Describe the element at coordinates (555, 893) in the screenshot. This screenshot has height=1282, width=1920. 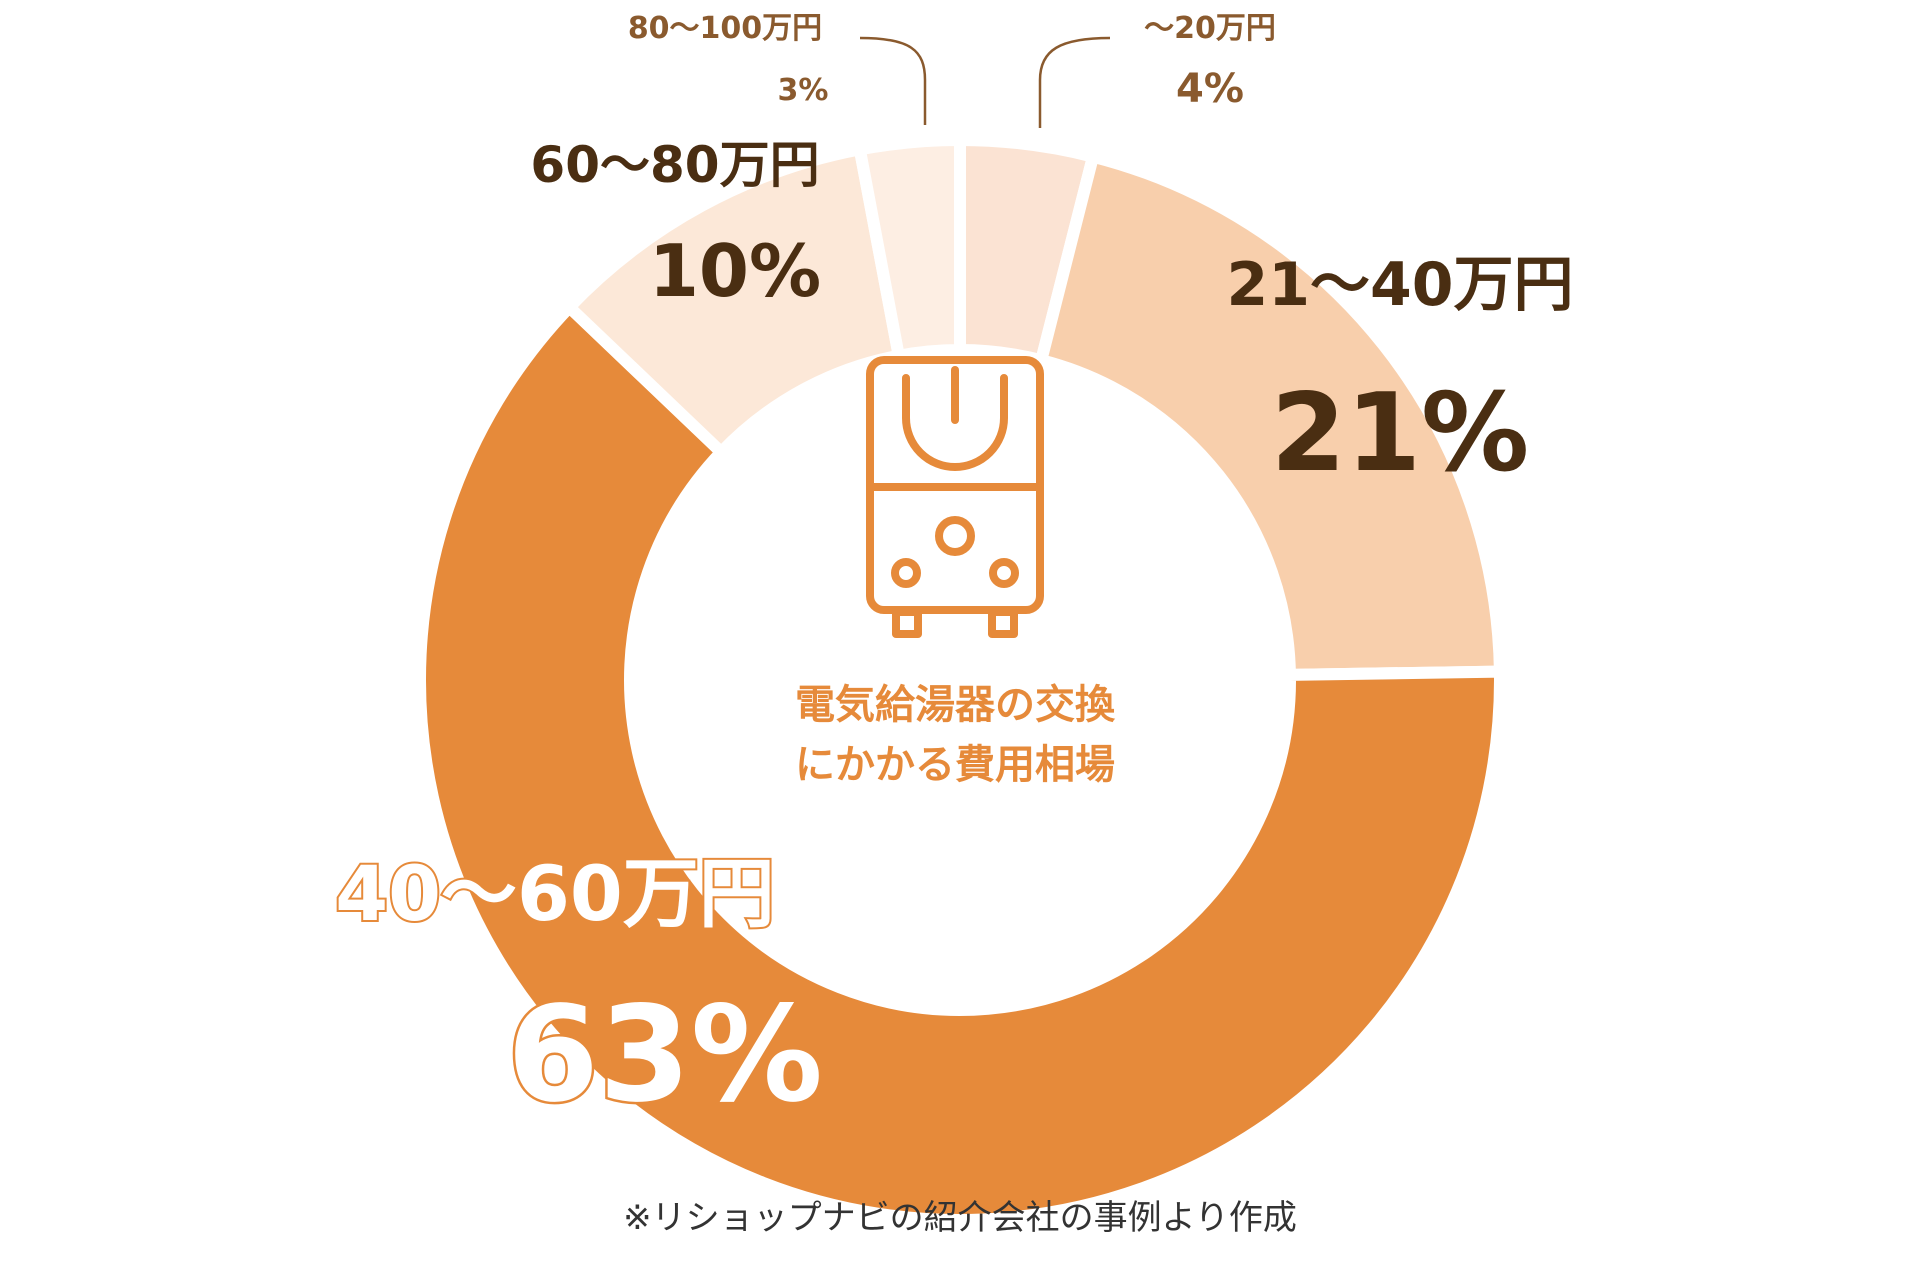
I see `slice-name-label: 40〜60万円` at that location.